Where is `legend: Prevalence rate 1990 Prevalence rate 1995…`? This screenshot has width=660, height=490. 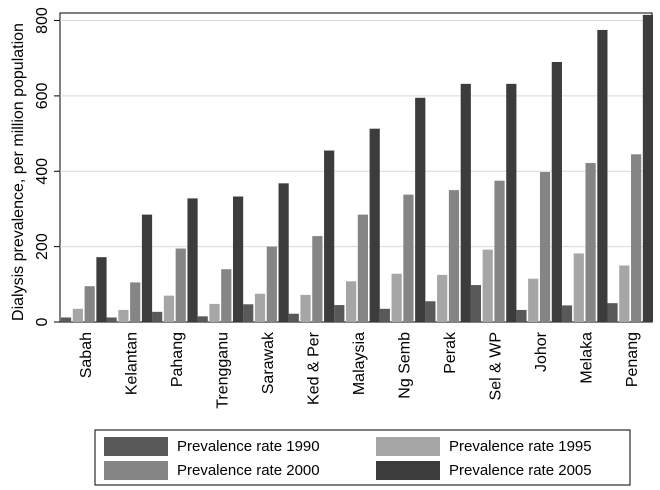
legend: Prevalence rate 1990 Prevalence rate 1995… is located at coordinates (362, 457).